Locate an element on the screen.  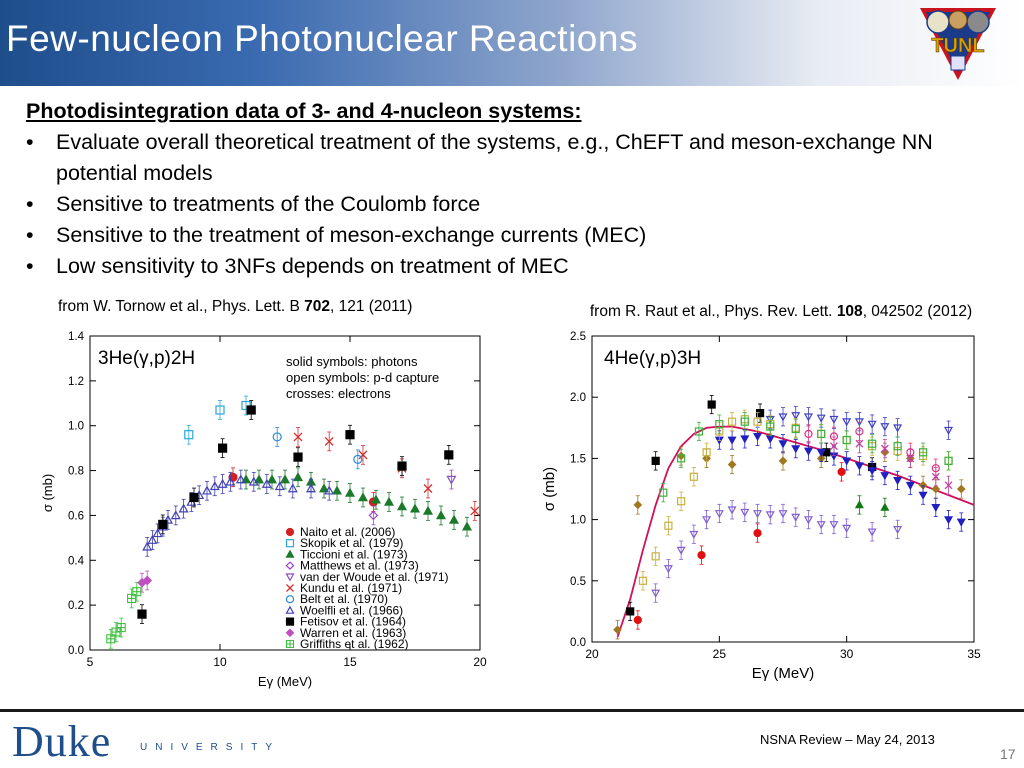
chart-annotation: crosses: electrons is located at coordinates (338, 393).